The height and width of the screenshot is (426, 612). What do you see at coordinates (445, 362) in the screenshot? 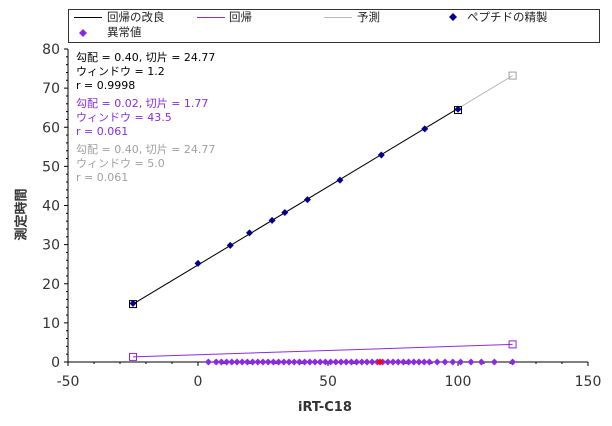
I see `data-point-異常値-44` at bounding box center [445, 362].